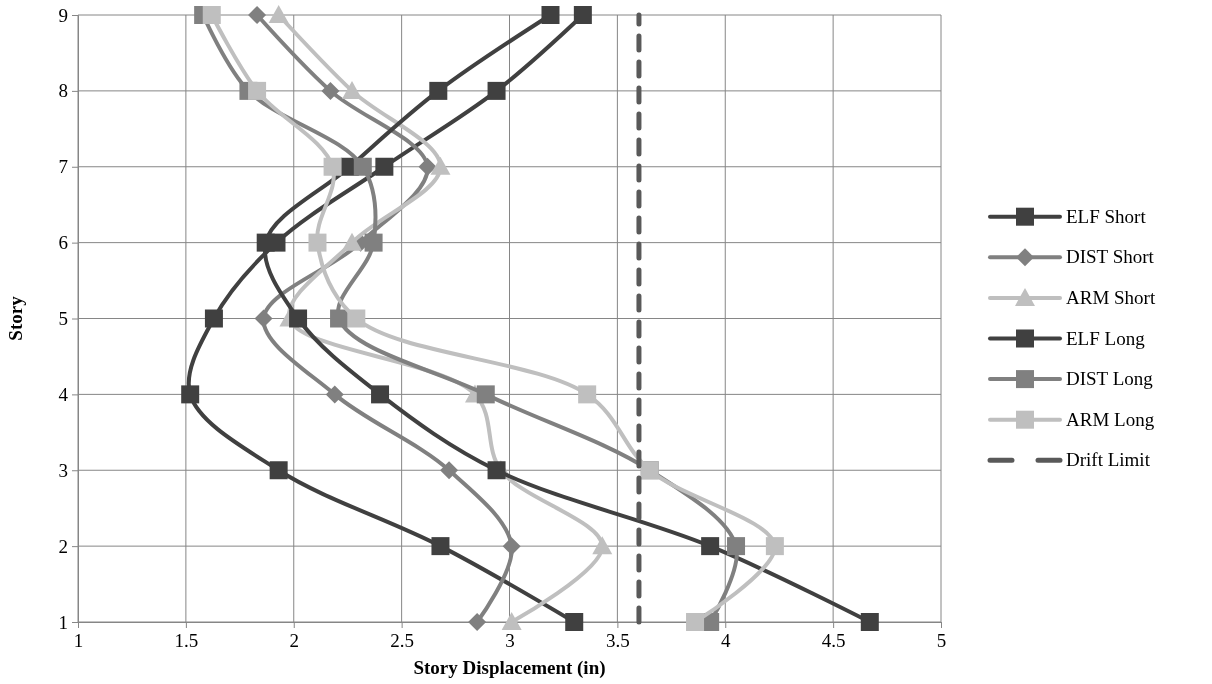 Image resolution: width=1212 pixels, height=684 pixels. Describe the element at coordinates (1110, 379) in the screenshot. I see `legend-label: DIST Long` at that location.